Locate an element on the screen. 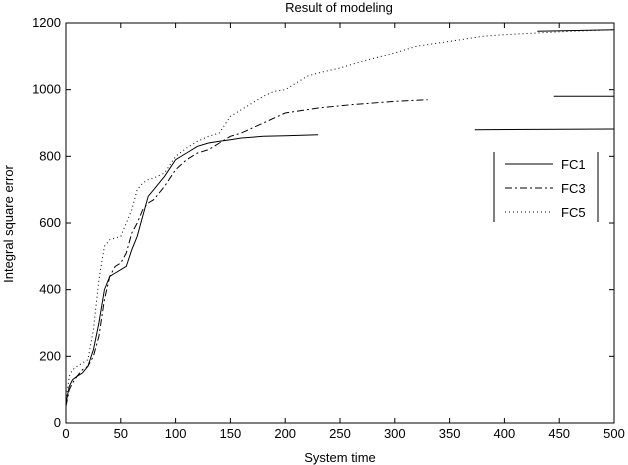 The height and width of the screenshot is (465, 628). x-axis-label: System time is located at coordinates (340, 457).